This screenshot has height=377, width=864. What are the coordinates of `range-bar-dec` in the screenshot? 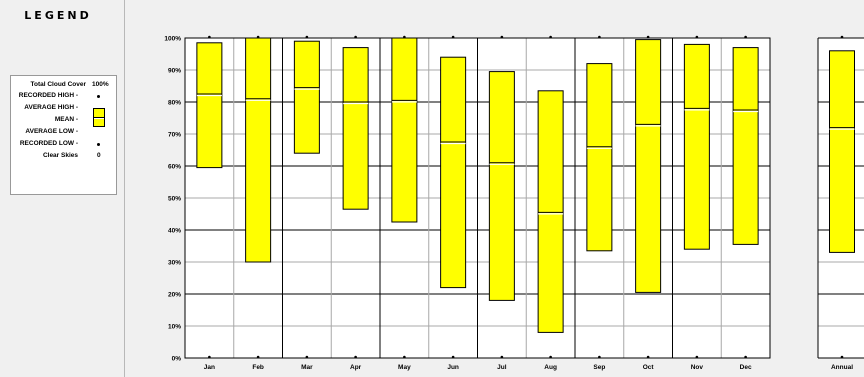 It's located at (745, 146).